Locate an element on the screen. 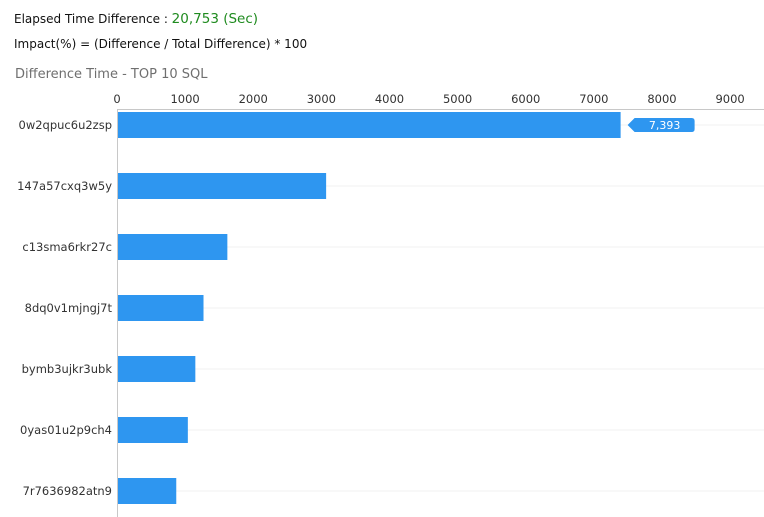 The height and width of the screenshot is (517, 764). category-label: bymb3ujkr3ubk is located at coordinates (67, 369).